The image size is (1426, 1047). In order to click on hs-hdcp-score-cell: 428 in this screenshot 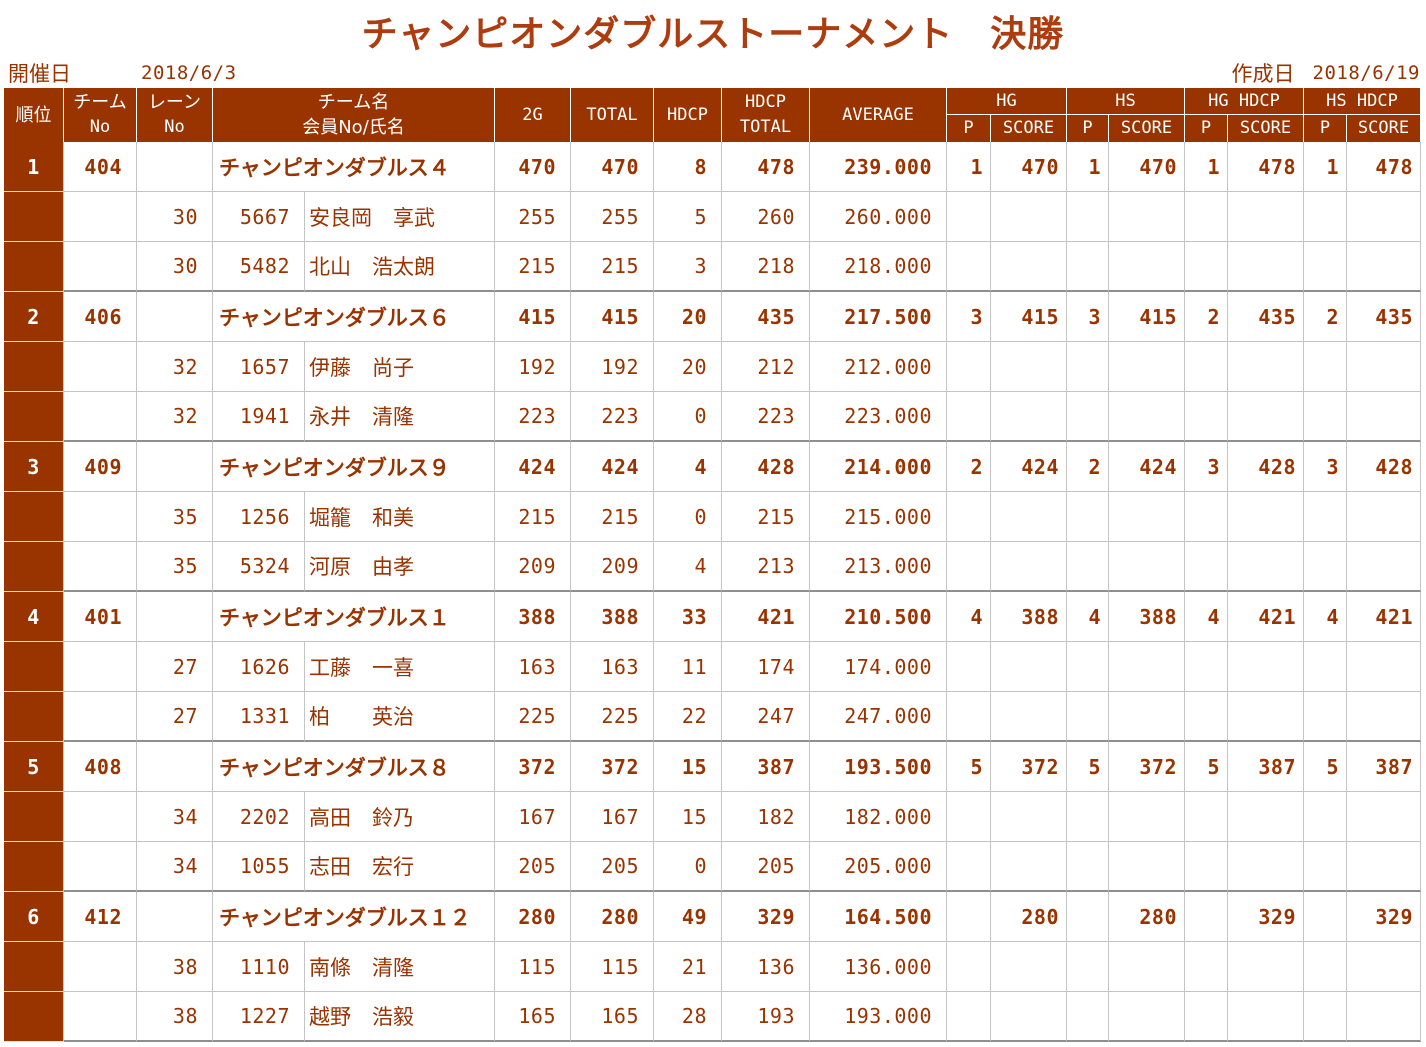, I will do `click(1384, 467)`.